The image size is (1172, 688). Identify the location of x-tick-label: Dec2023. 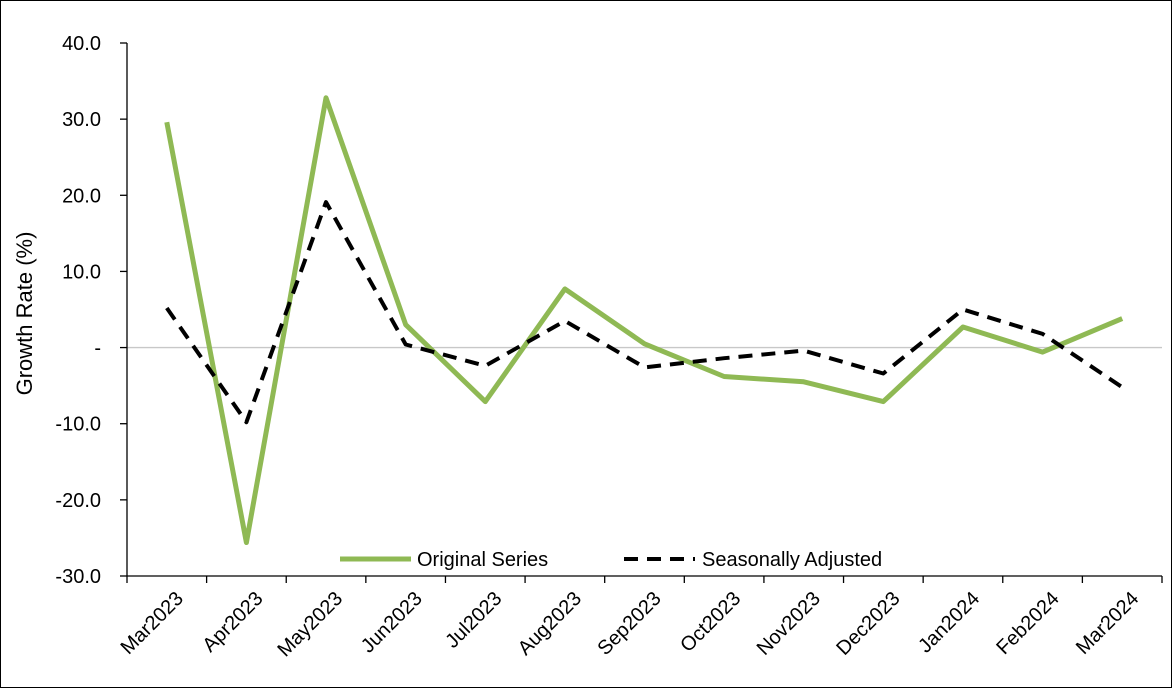
(868, 624).